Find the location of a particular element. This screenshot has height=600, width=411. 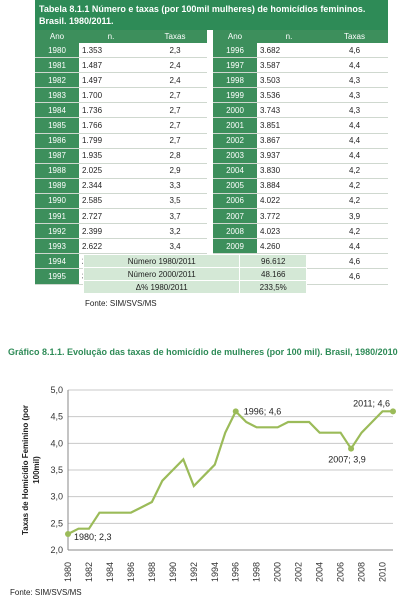

table-cell: 2002 is located at coordinates (235, 141).